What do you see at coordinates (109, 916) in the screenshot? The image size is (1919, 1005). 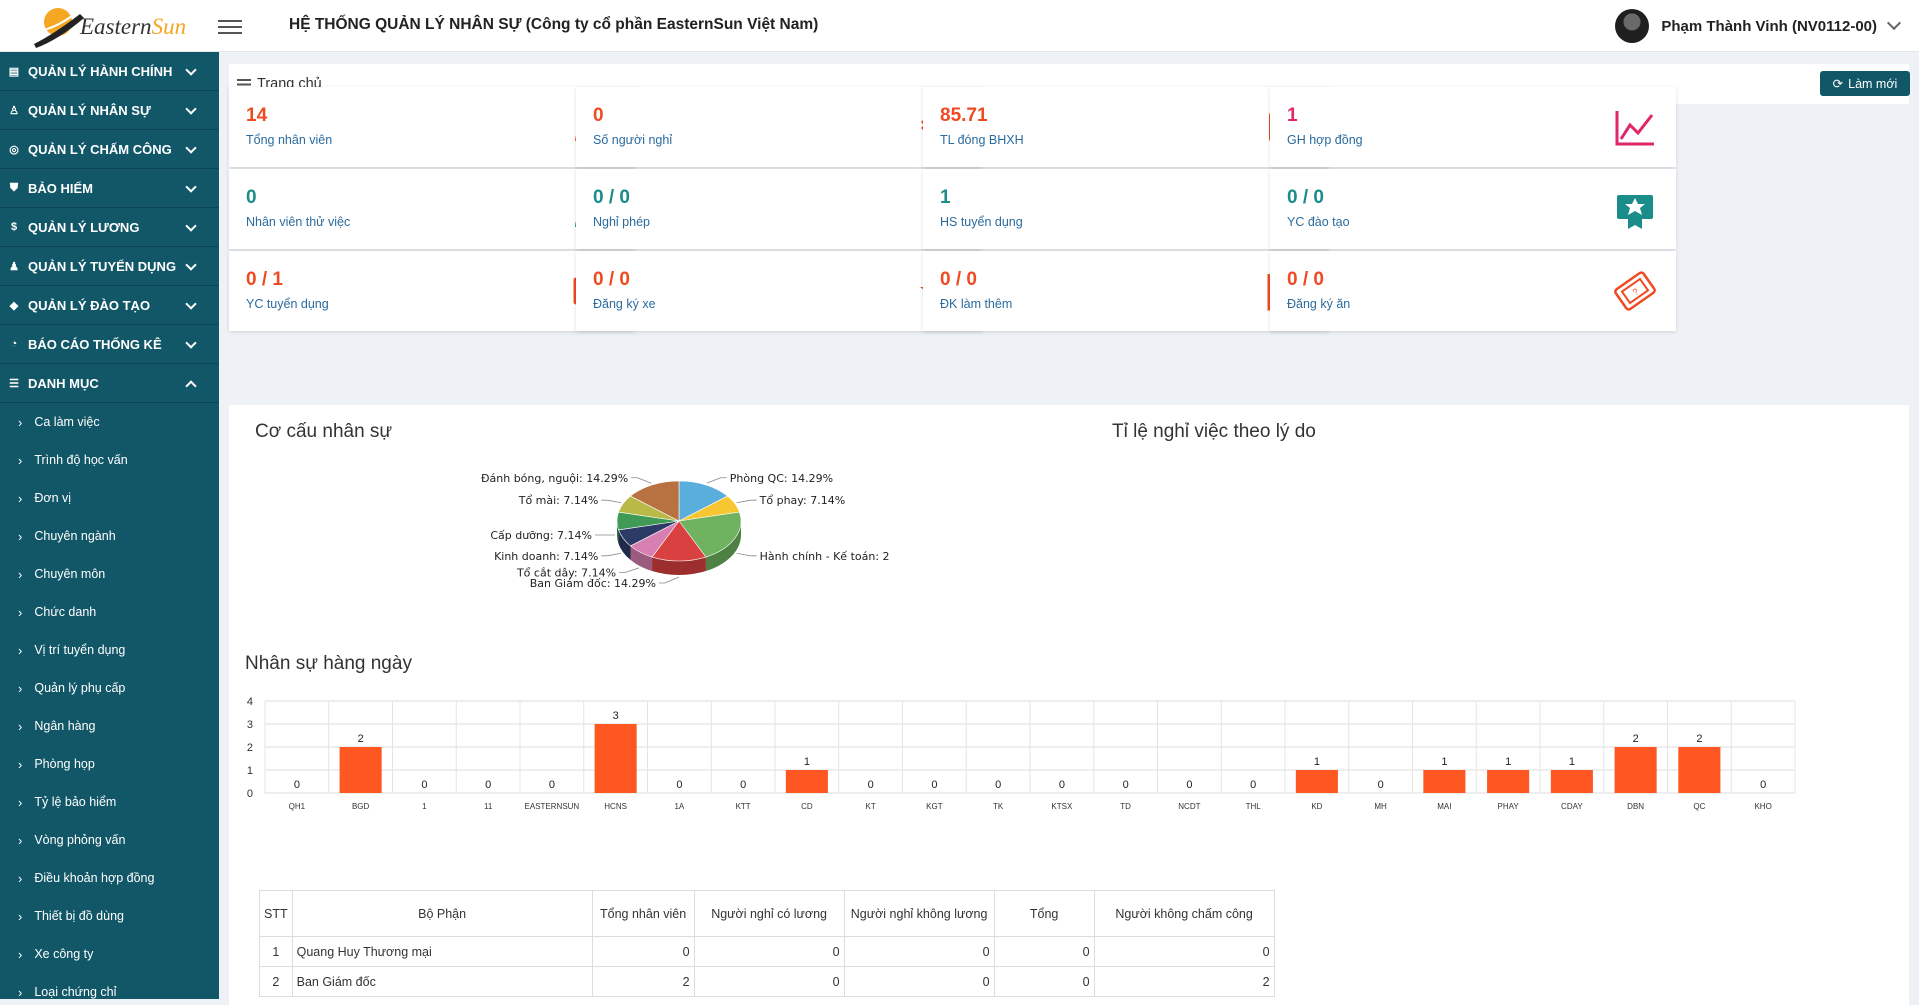 I see `sidebar-subitem: › Thiết bị đồ dùng` at bounding box center [109, 916].